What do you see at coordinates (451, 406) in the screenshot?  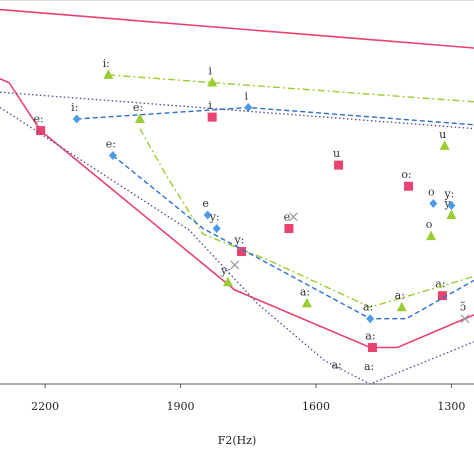 I see `x-tick-label: 1300` at bounding box center [451, 406].